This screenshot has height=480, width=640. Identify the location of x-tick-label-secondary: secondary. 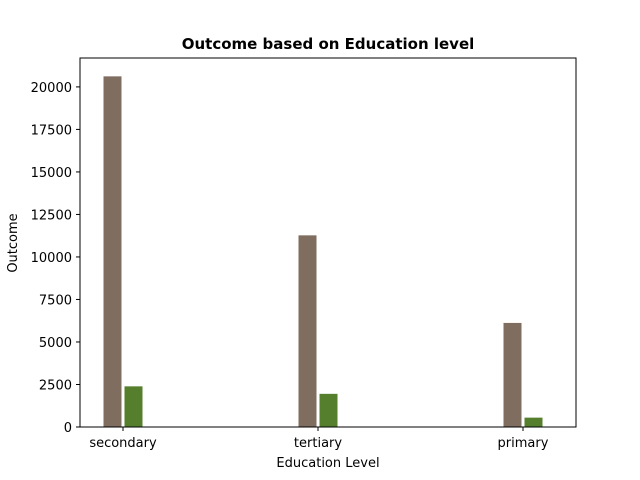
(123, 443).